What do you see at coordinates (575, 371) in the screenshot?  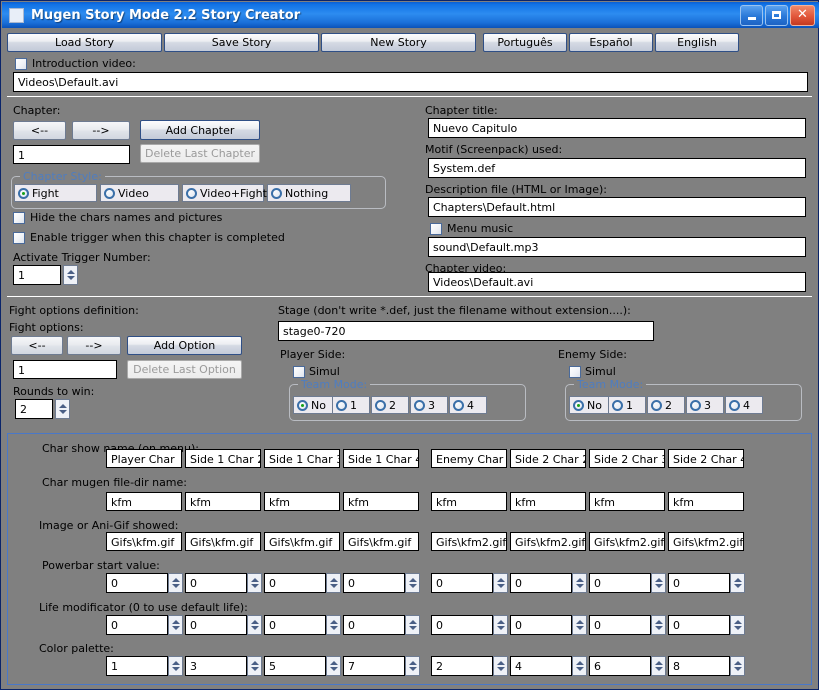 I see `enemy-simul-checkbox-box` at bounding box center [575, 371].